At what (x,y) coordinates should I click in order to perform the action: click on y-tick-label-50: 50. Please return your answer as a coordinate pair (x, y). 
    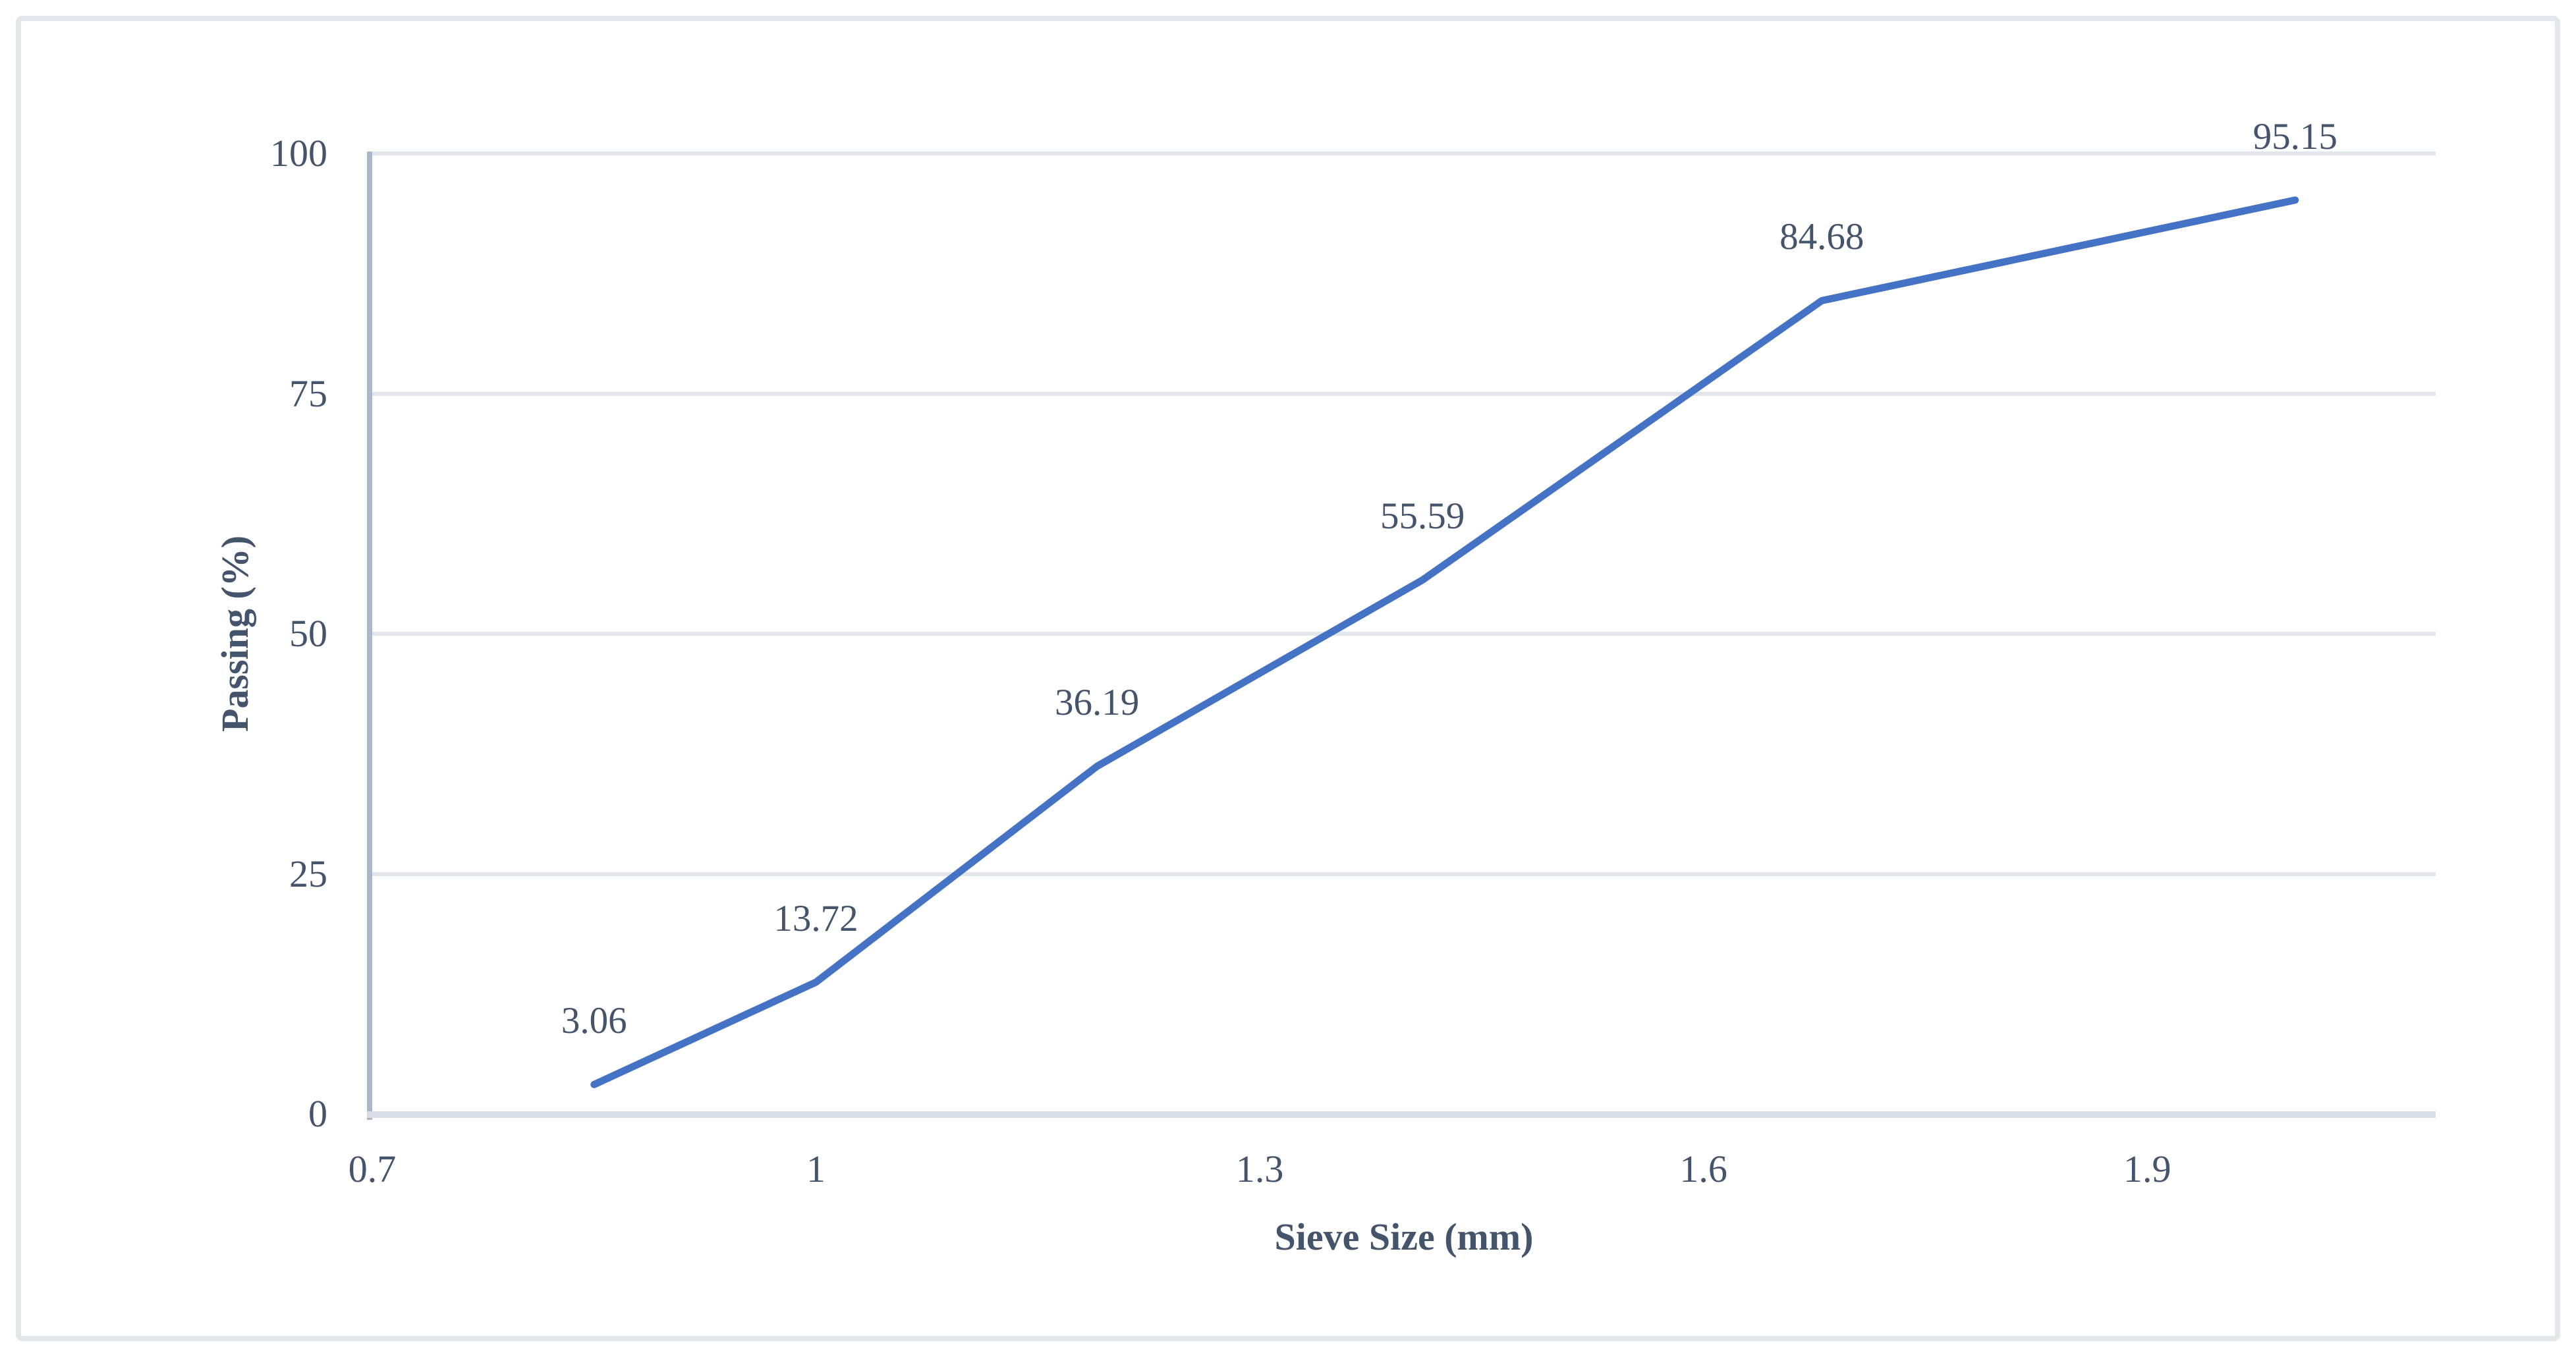
    Looking at the image, I should click on (308, 633).